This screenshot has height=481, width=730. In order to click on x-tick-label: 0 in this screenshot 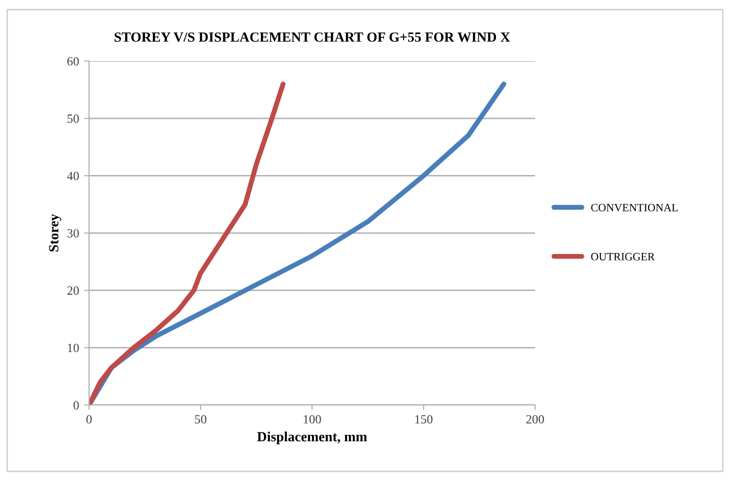, I will do `click(89, 419)`.